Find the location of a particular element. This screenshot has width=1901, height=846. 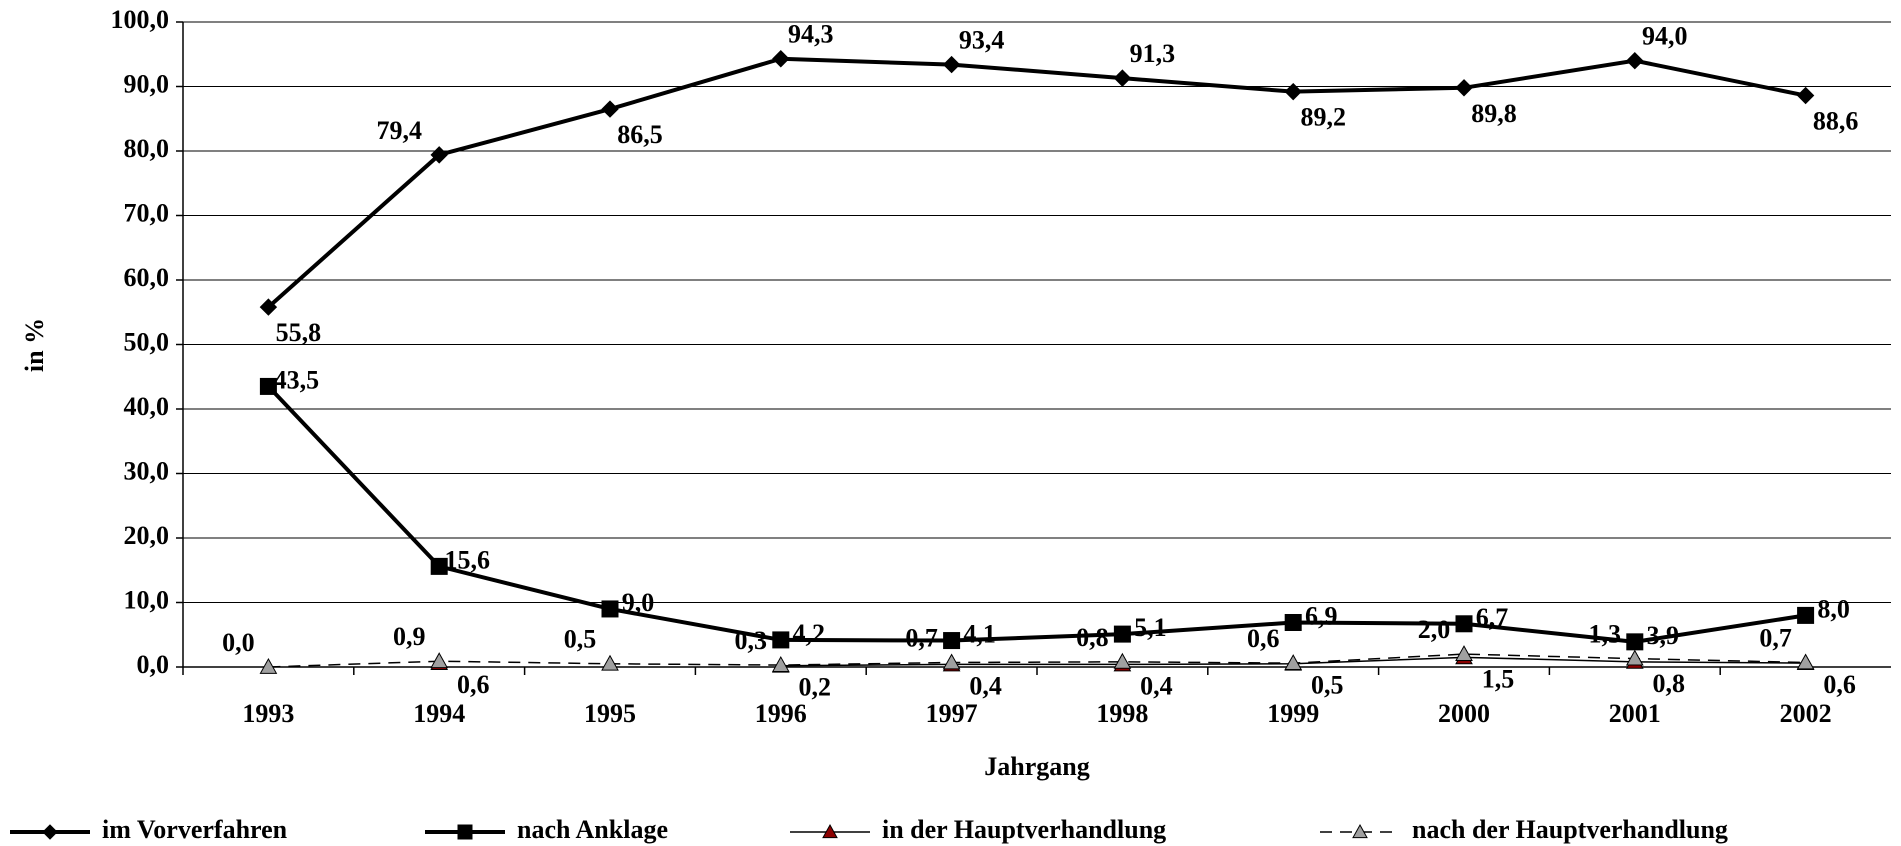

data-label: 0,3 is located at coordinates (751, 640).